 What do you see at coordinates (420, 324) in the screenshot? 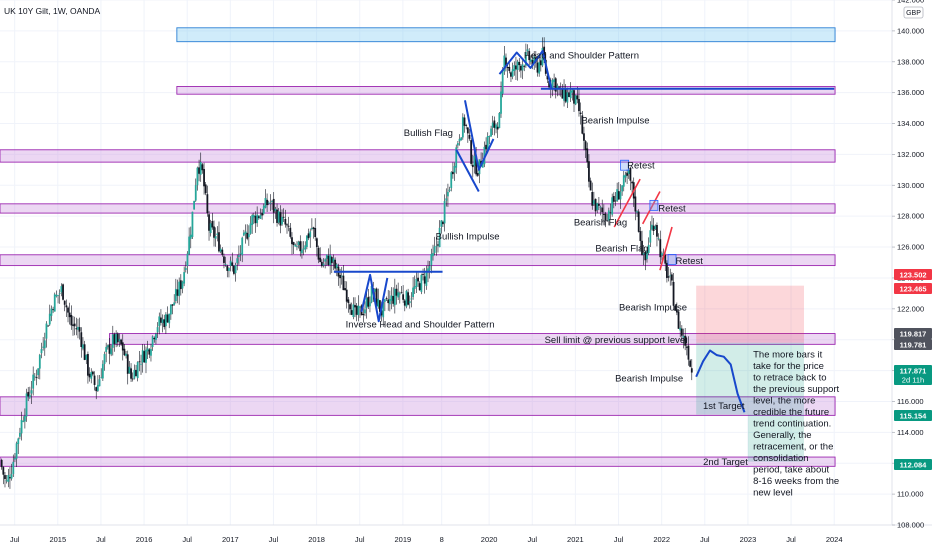
I see `annotation-label: Inverse Head and Shoulder Pattern` at bounding box center [420, 324].